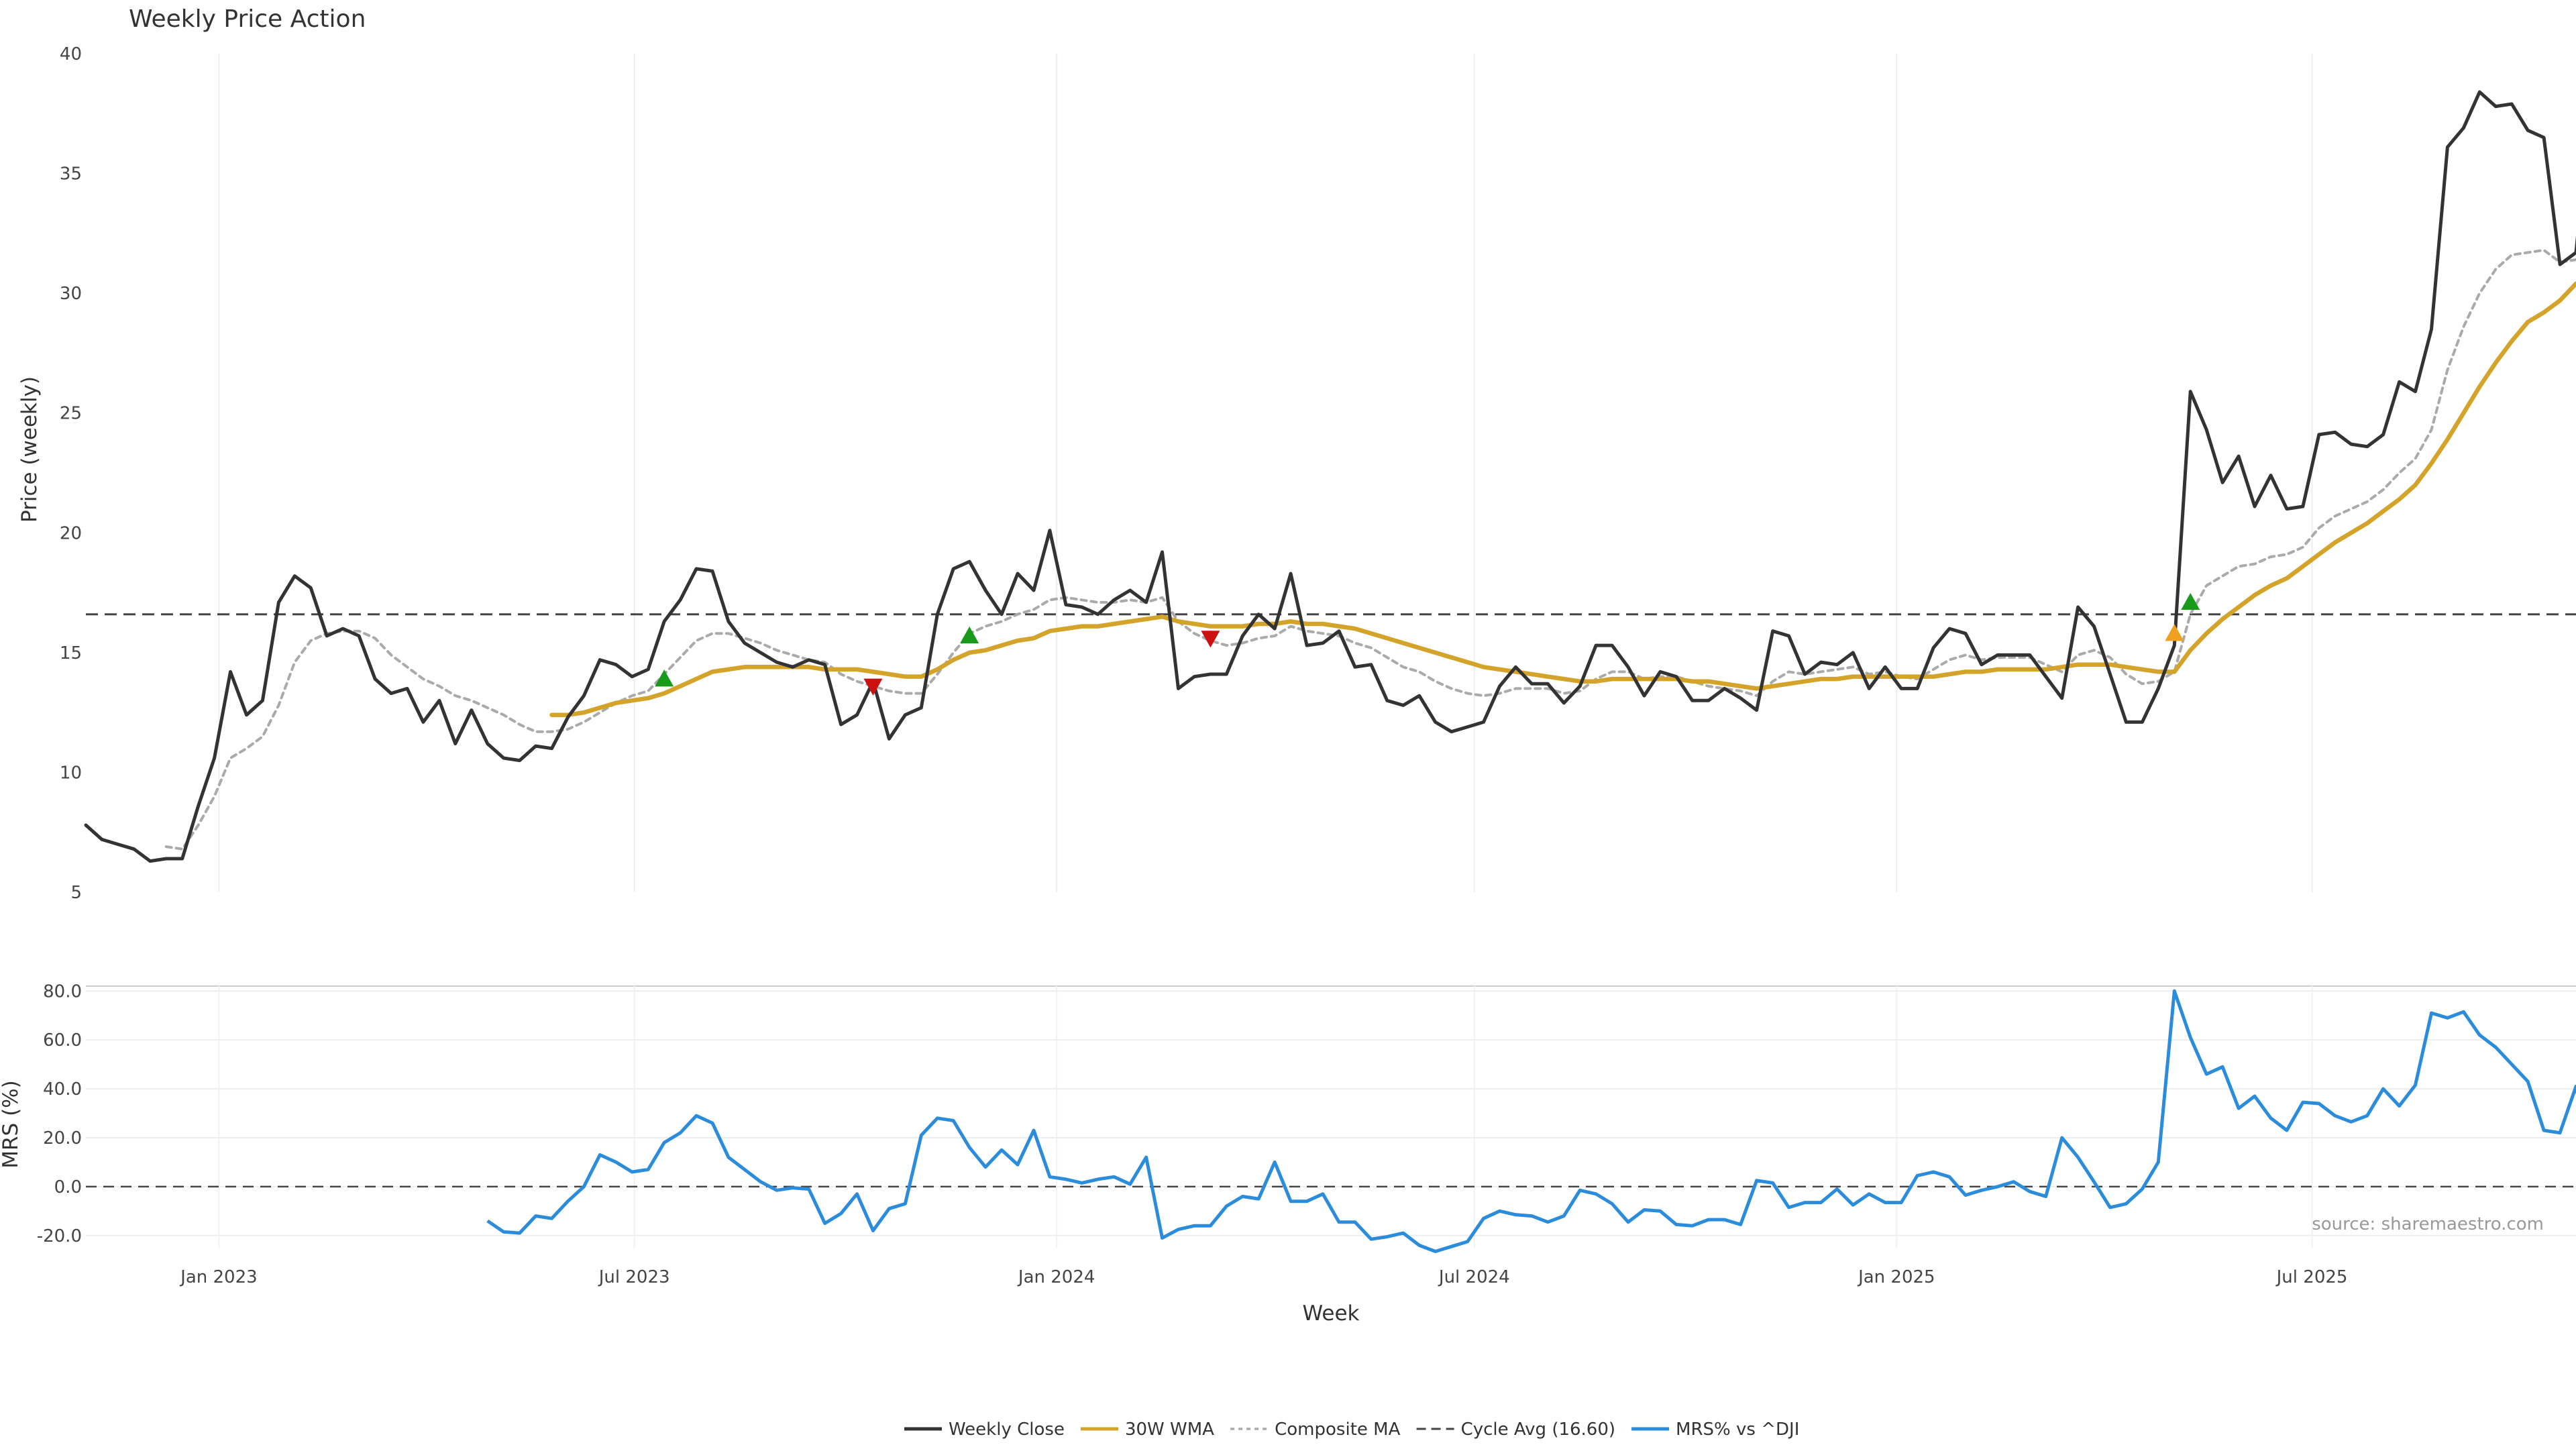 The height and width of the screenshot is (1449, 2576). I want to click on mrs-y-ticks: -20.0 0.0 20.0 40.0 60.0 80.0, so click(59, 1113).